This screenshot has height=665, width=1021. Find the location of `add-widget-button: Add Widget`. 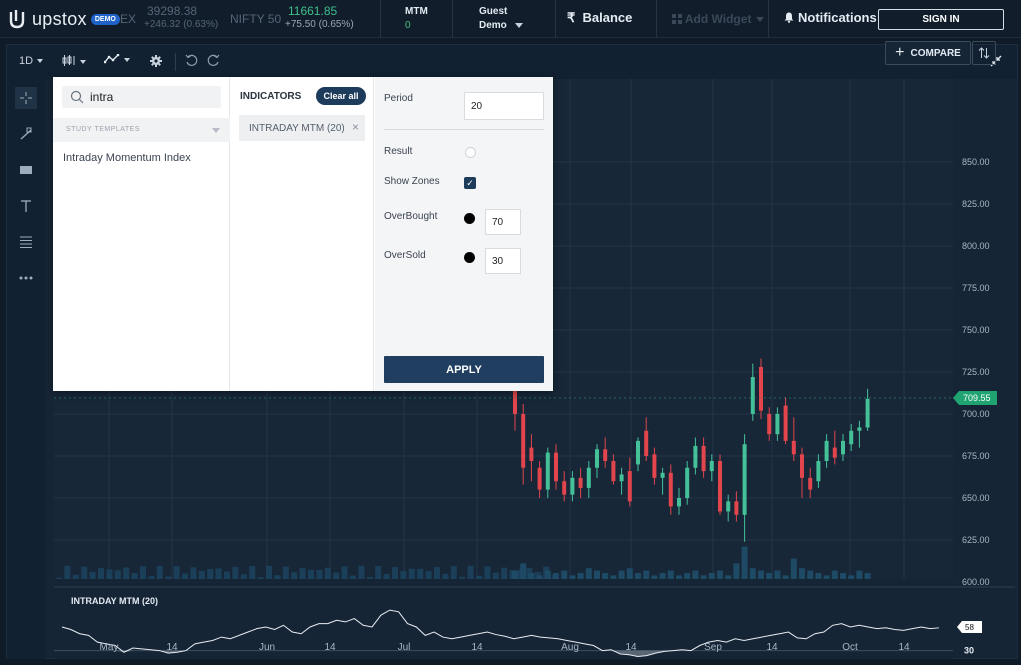

add-widget-button: Add Widget is located at coordinates (718, 19).